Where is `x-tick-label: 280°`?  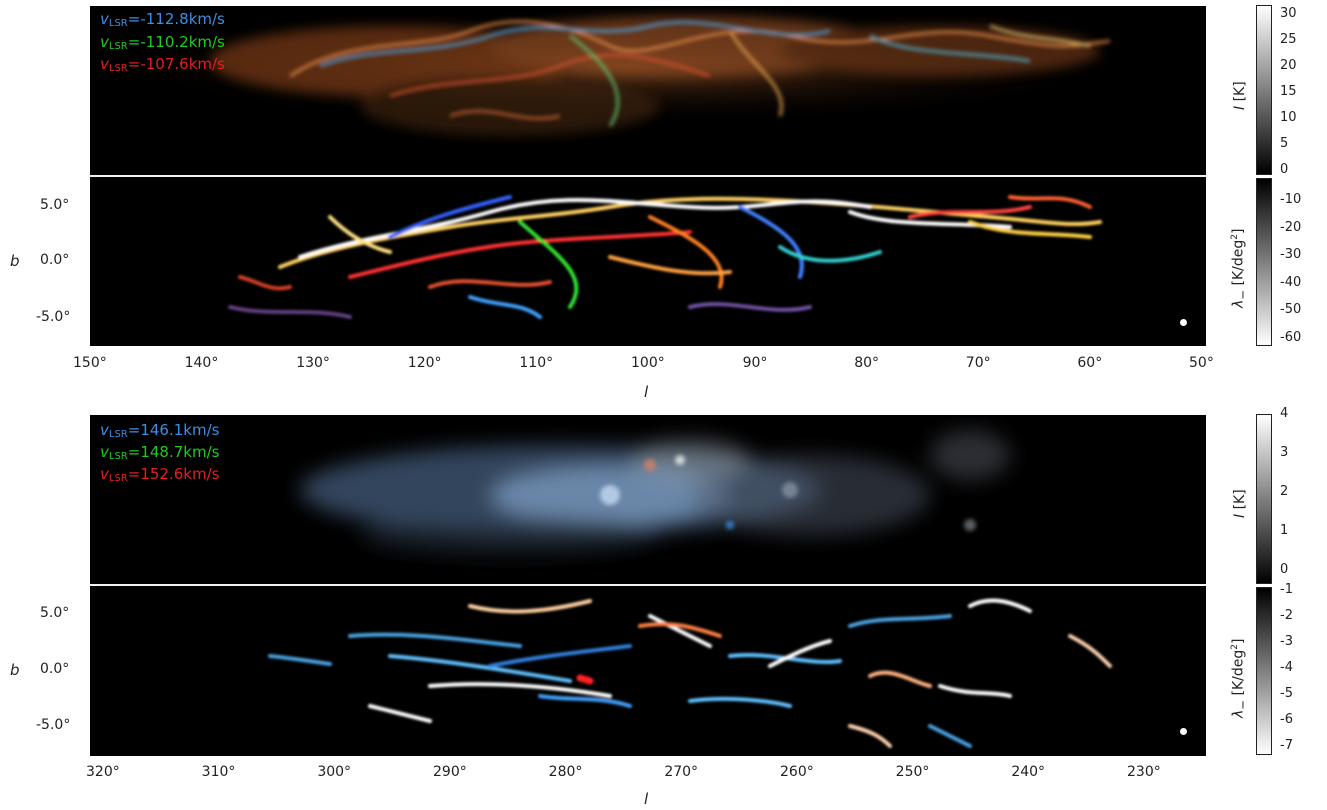 x-tick-label: 280° is located at coordinates (565, 772).